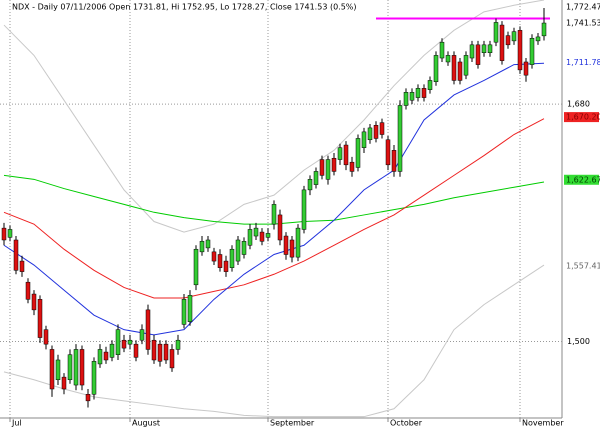  What do you see at coordinates (578, 104) in the screenshot?
I see `y-tick-label: 1,680` at bounding box center [578, 104].